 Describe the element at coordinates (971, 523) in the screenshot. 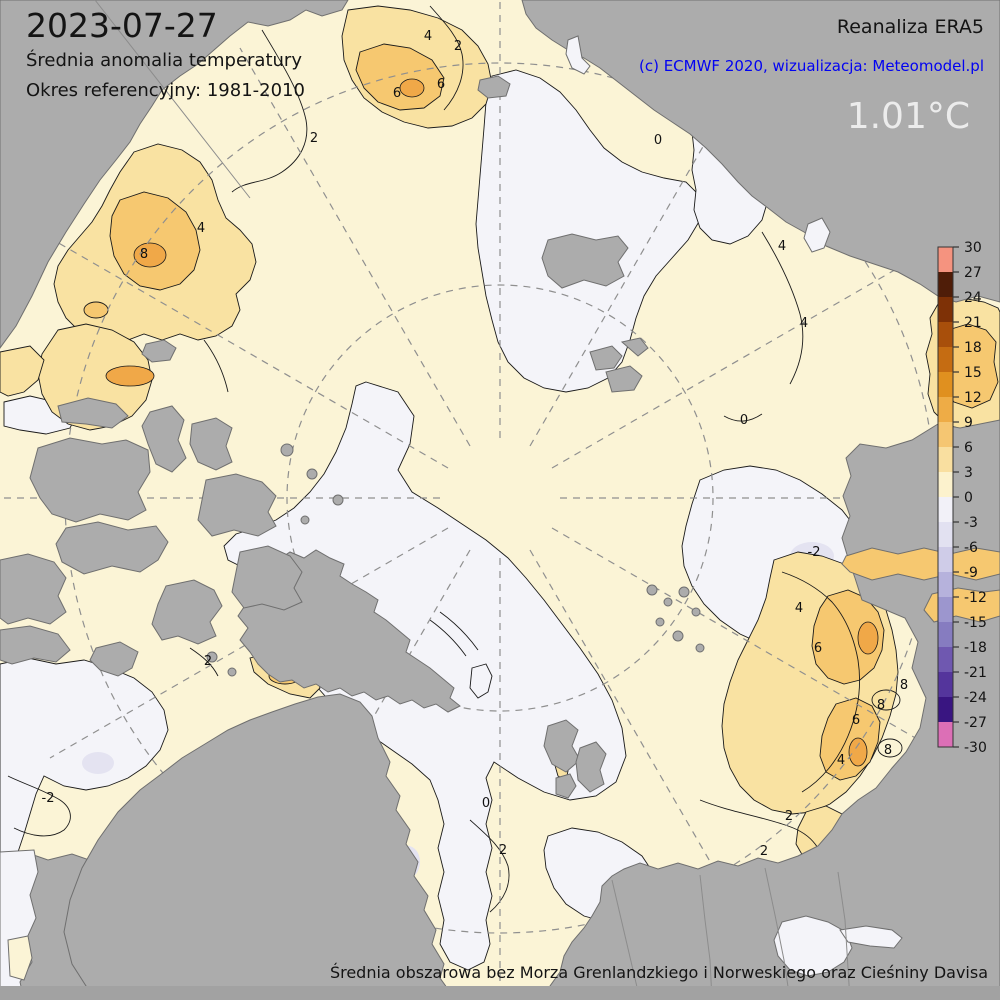

I see `colorbar-tick-label: -3` at that location.